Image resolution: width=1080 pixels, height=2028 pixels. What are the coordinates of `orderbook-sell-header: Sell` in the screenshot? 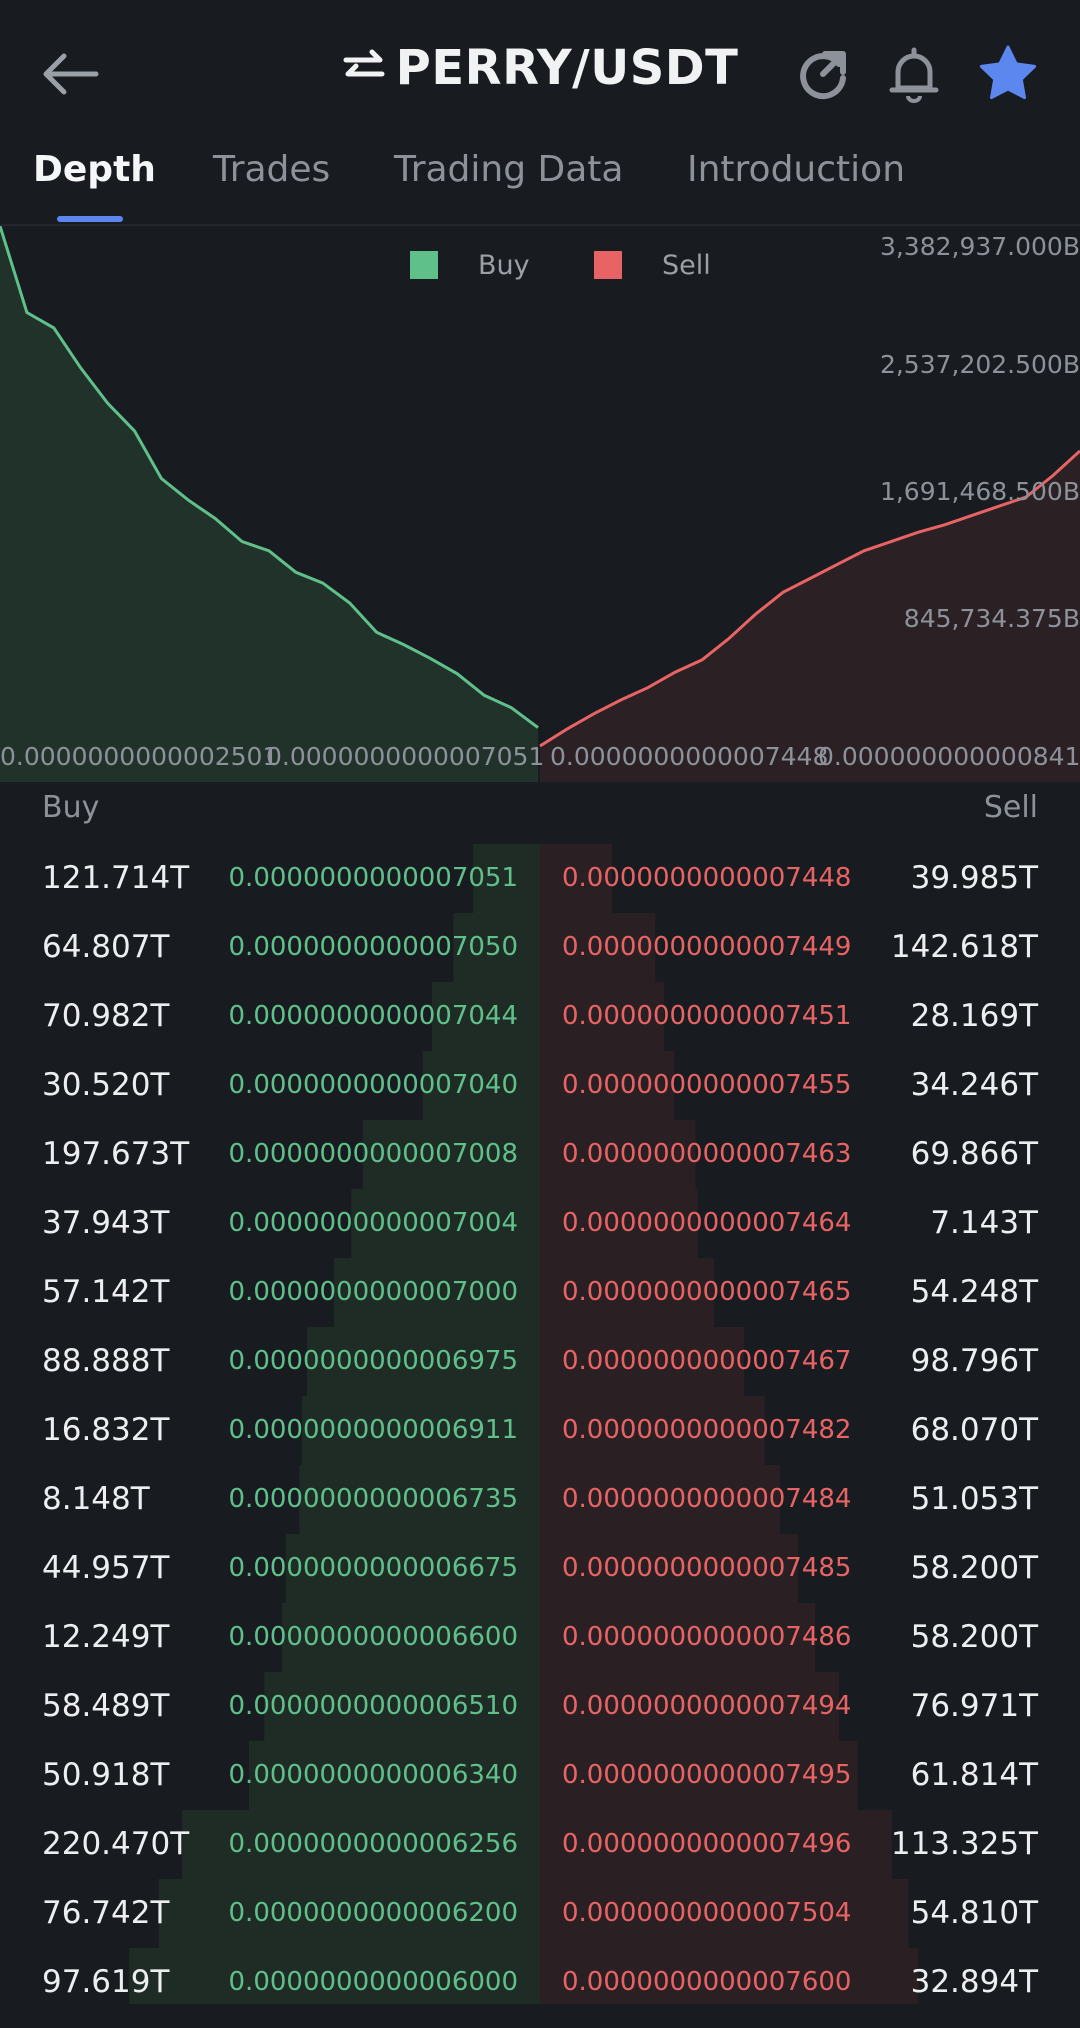 It's located at (1010, 807).